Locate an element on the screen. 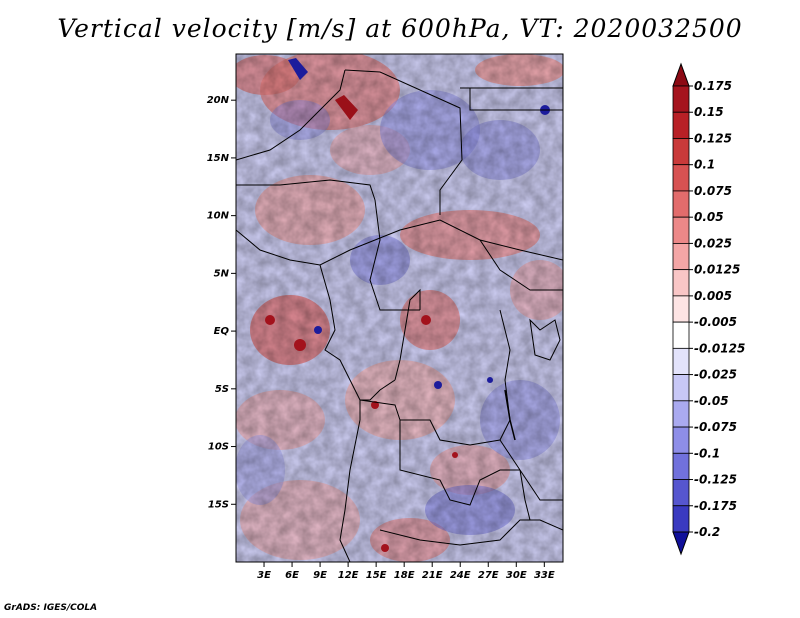  lat-tick-label: 10N is located at coordinates (218, 216).